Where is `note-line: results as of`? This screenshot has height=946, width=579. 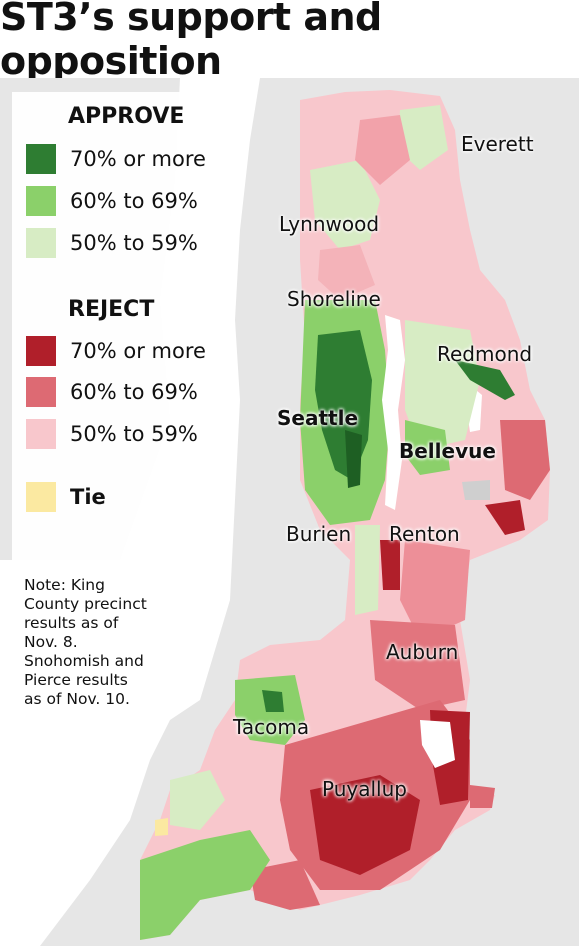 note-line: results as of is located at coordinates (71, 623).